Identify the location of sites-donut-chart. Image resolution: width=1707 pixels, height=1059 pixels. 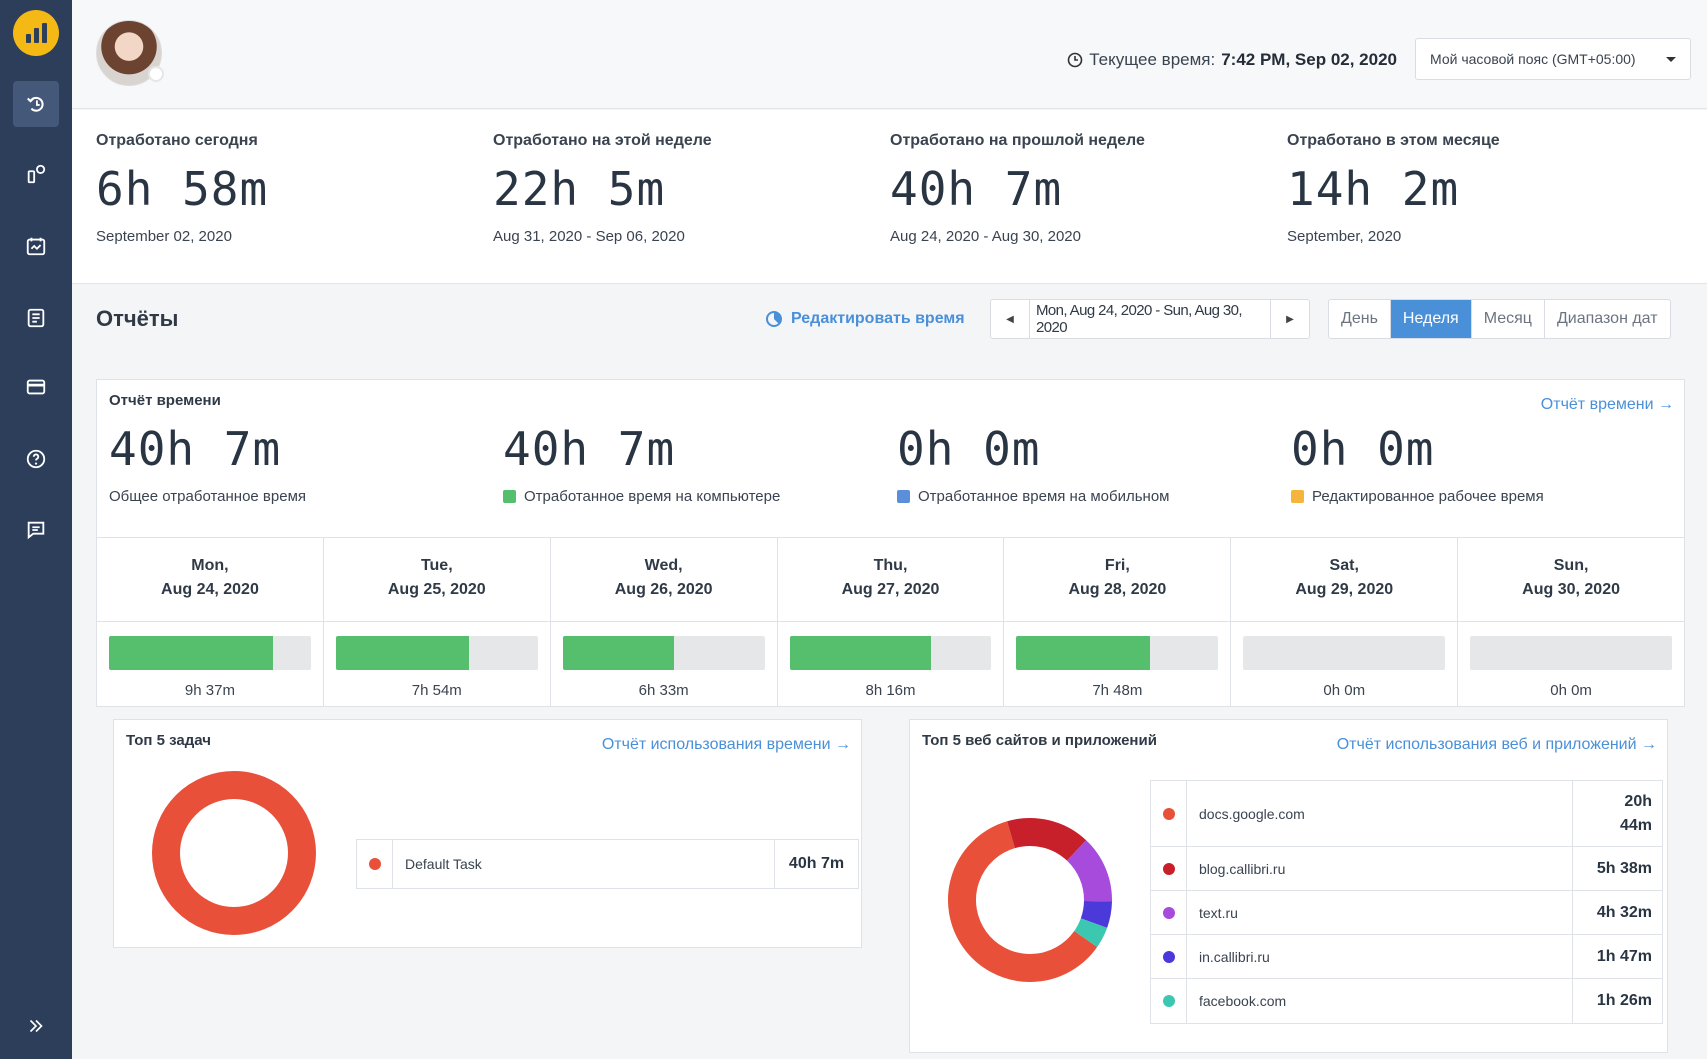
(1030, 900).